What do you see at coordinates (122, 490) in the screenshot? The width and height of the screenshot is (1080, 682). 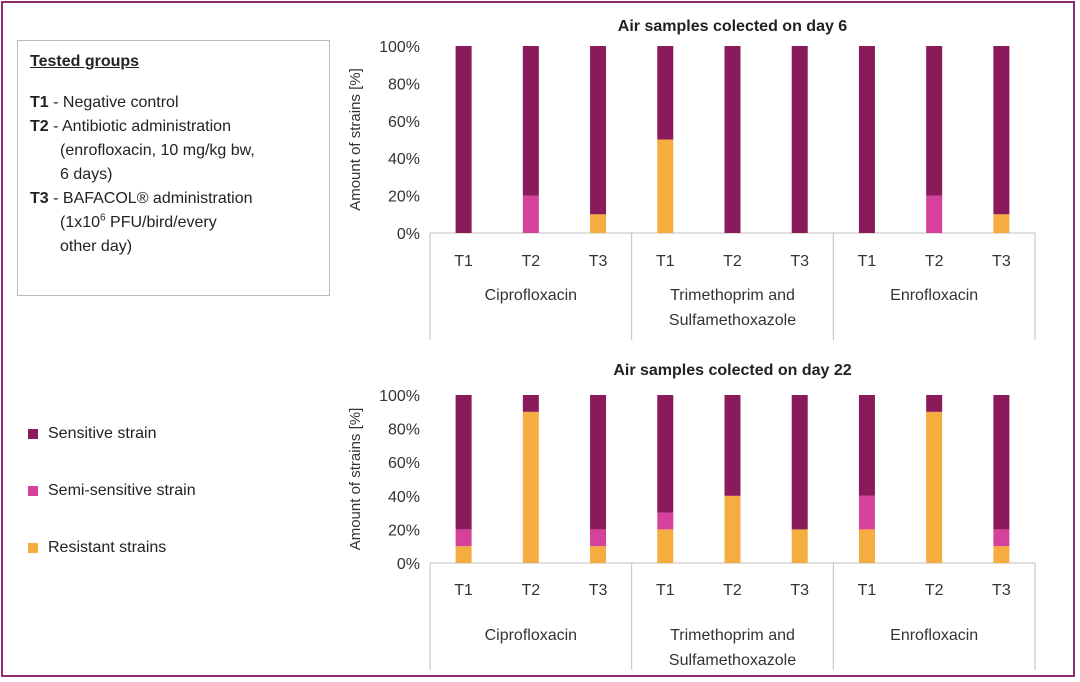 I see `legend-label: Semi-sensitive strain` at bounding box center [122, 490].